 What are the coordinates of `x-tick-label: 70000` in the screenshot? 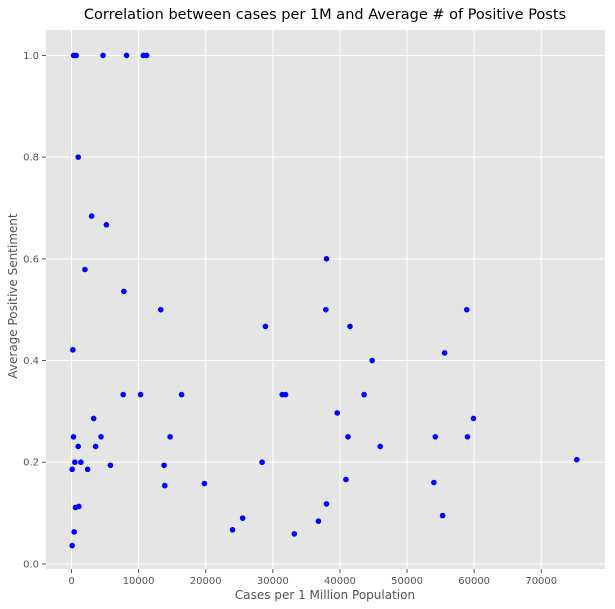 It's located at (541, 581).